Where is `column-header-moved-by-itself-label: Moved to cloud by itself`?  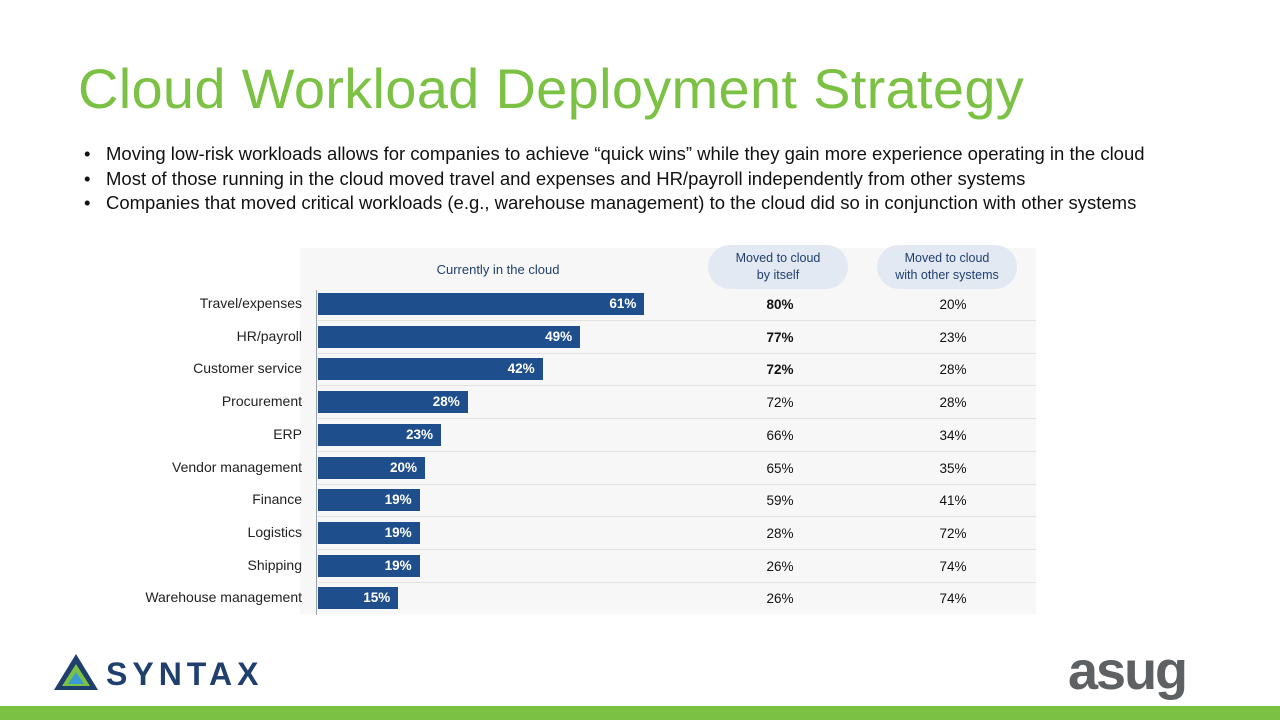
column-header-moved-by-itself-label: Moved to cloud by itself is located at coordinates (778, 266).